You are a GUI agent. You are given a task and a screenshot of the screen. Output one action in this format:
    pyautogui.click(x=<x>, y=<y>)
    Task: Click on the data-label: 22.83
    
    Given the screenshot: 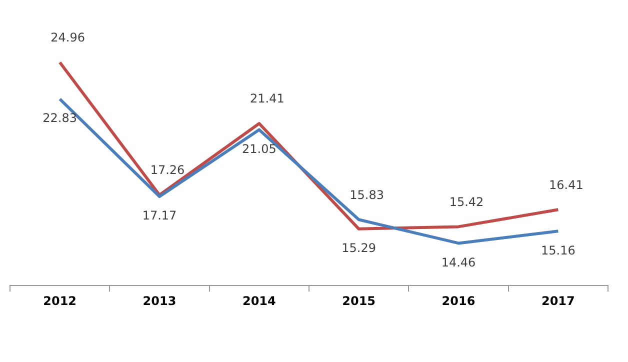 What is the action you would take?
    pyautogui.click(x=60, y=118)
    